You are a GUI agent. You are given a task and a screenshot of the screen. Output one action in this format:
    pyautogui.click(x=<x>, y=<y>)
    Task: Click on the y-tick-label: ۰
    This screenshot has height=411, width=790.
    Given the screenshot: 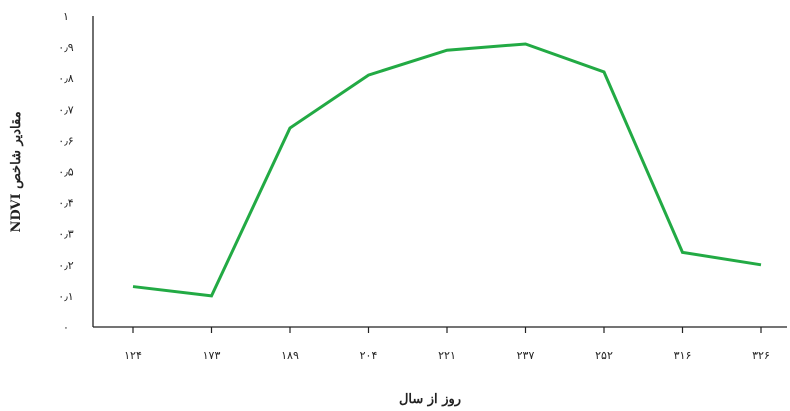 What is the action you would take?
    pyautogui.click(x=66, y=327)
    